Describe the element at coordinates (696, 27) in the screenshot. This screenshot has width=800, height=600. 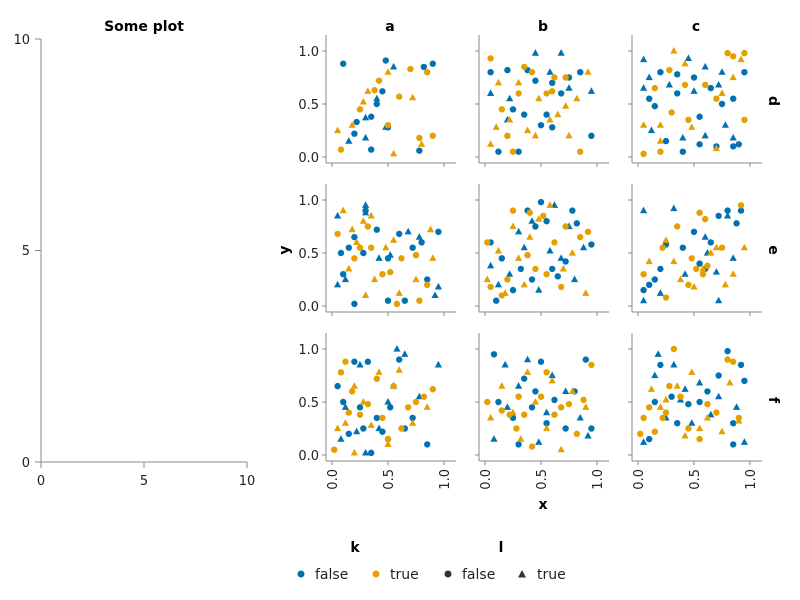
I see `facet-col-label-c: c` at that location.